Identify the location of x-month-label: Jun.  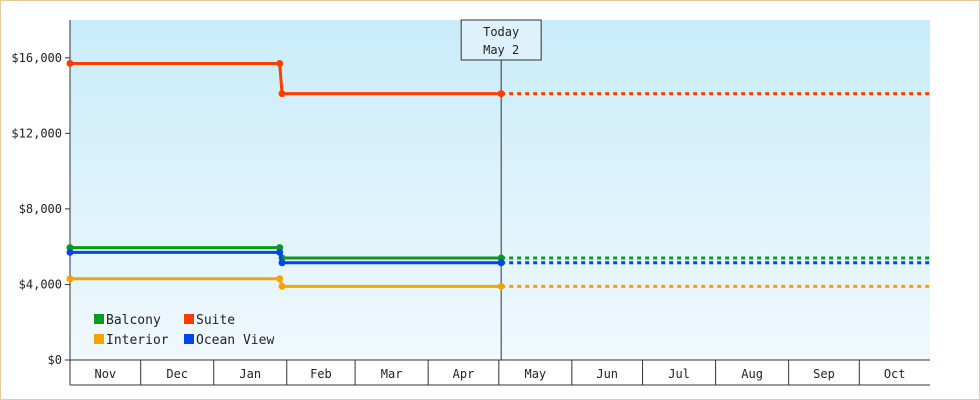
(607, 374).